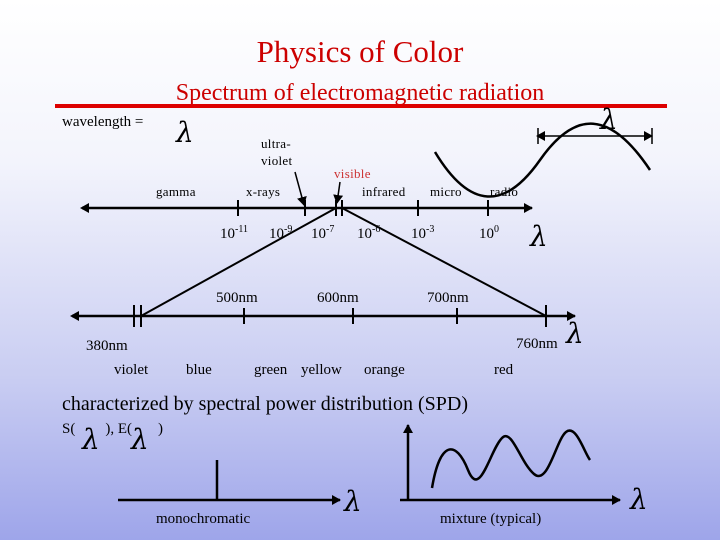  Describe the element at coordinates (176, 191) in the screenshot. I see `band-label-gamma: gamma` at that location.